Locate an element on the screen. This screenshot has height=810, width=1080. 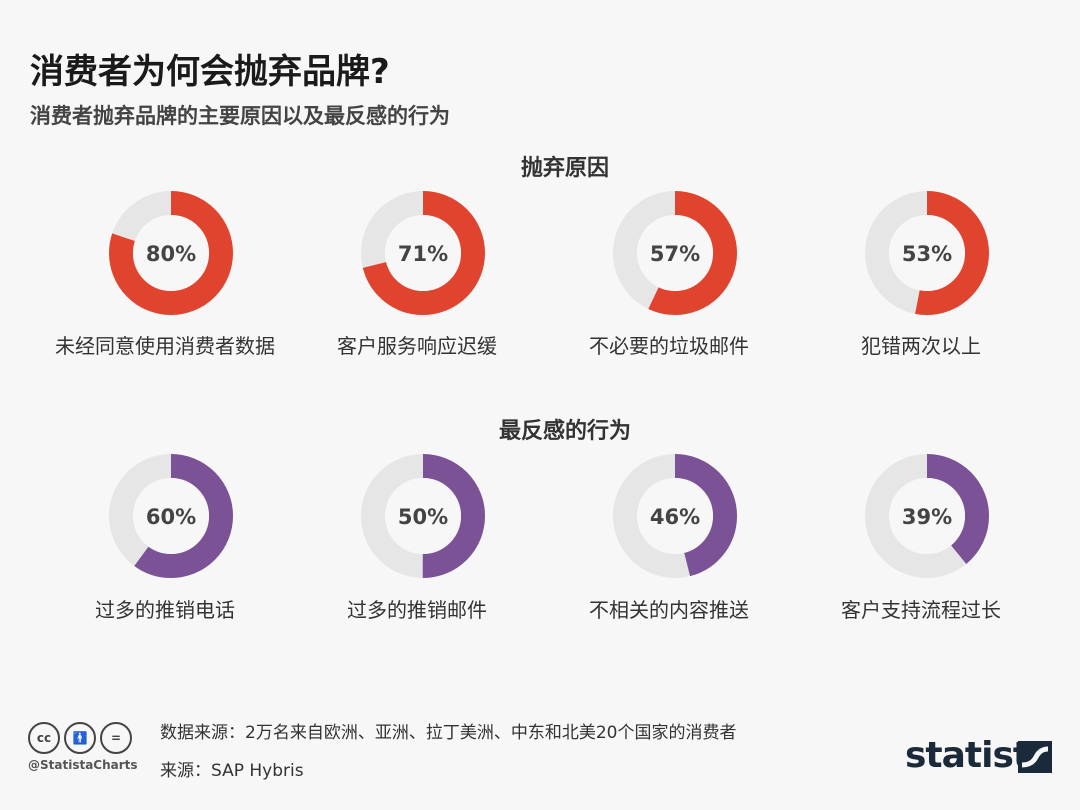
chart-subtitle: 消费者抛弃品牌的主要原因以及最反感的行为 is located at coordinates (240, 116).